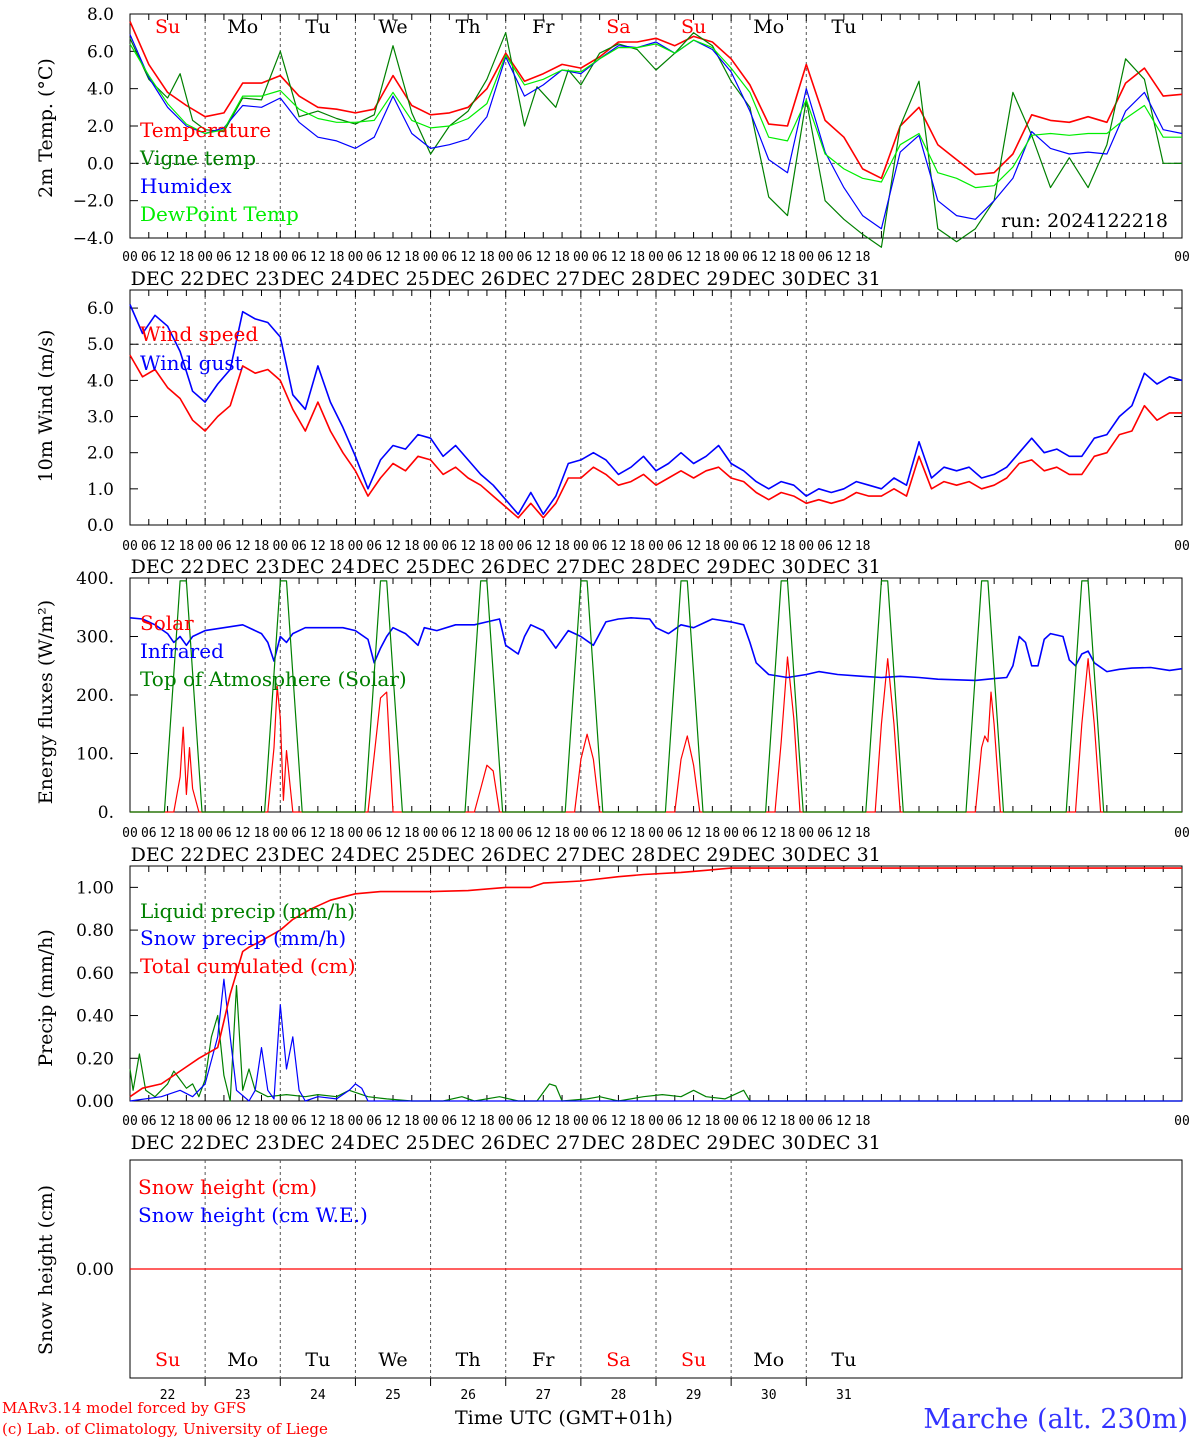 This screenshot has width=1194, height=1440. What do you see at coordinates (318, 567) in the screenshot?
I see `date-label: DEC 24` at bounding box center [318, 567].